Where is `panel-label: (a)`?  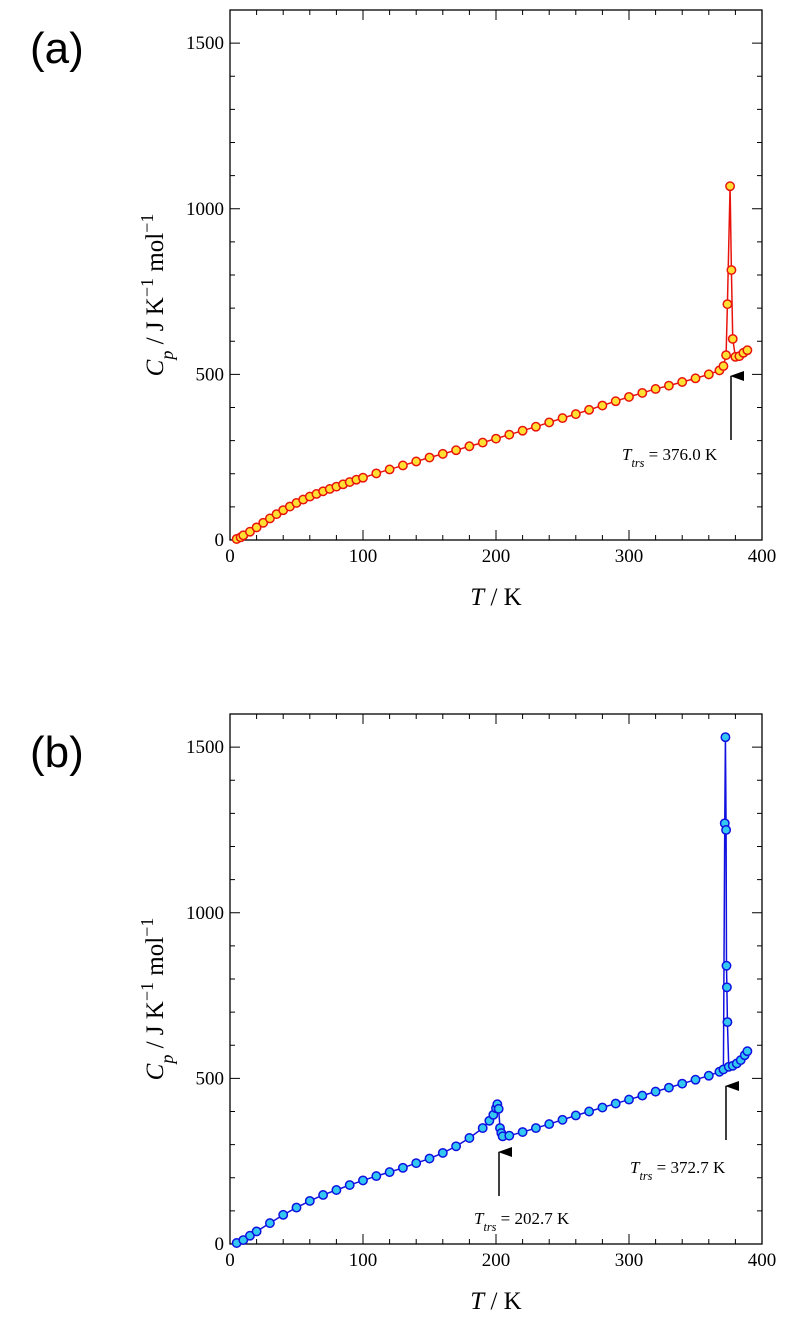
panel-label: (a) is located at coordinates (57, 48).